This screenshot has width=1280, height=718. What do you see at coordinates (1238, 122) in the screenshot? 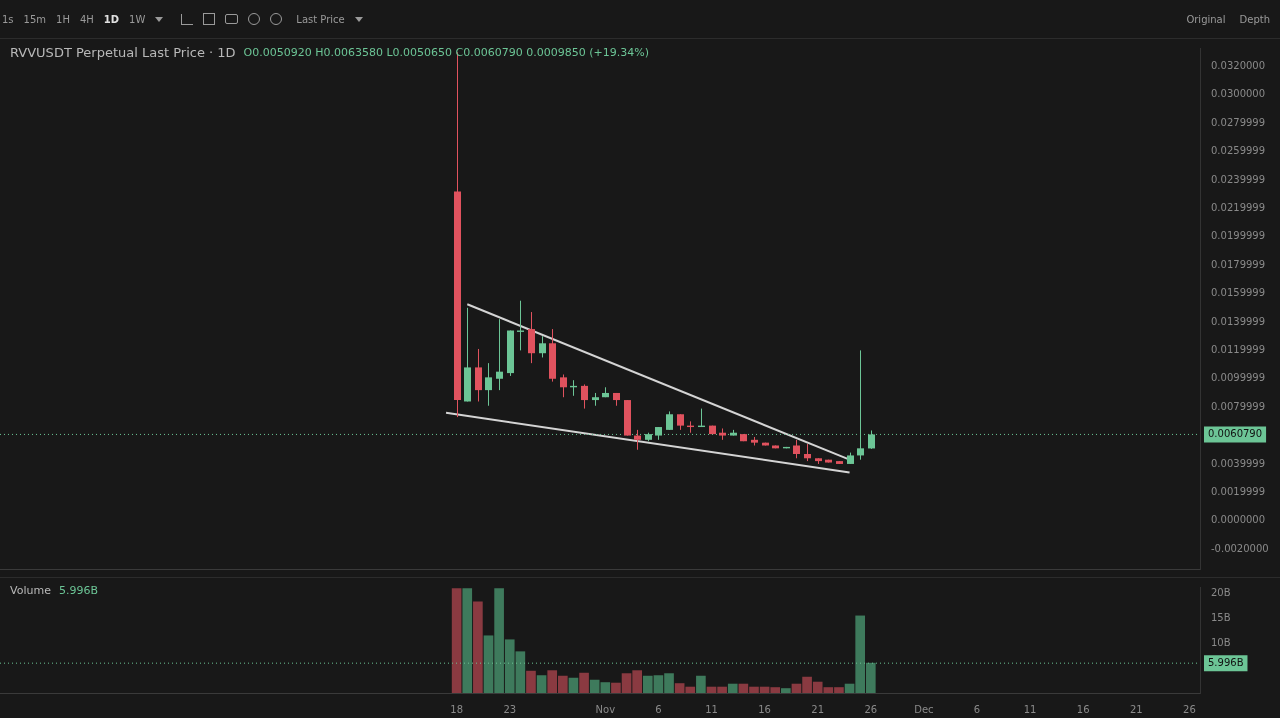
I see `y-tick-label: 0.0279999` at bounding box center [1238, 122].